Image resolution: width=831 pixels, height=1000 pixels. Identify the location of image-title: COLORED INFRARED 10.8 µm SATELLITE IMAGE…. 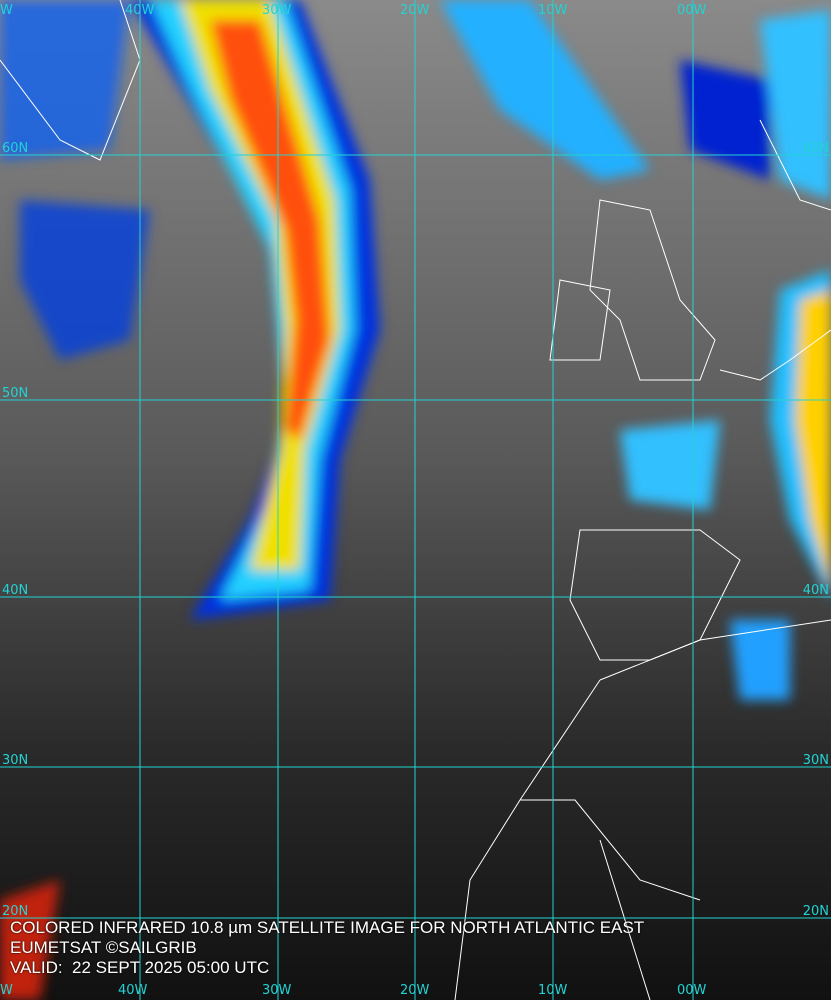
(327, 927).